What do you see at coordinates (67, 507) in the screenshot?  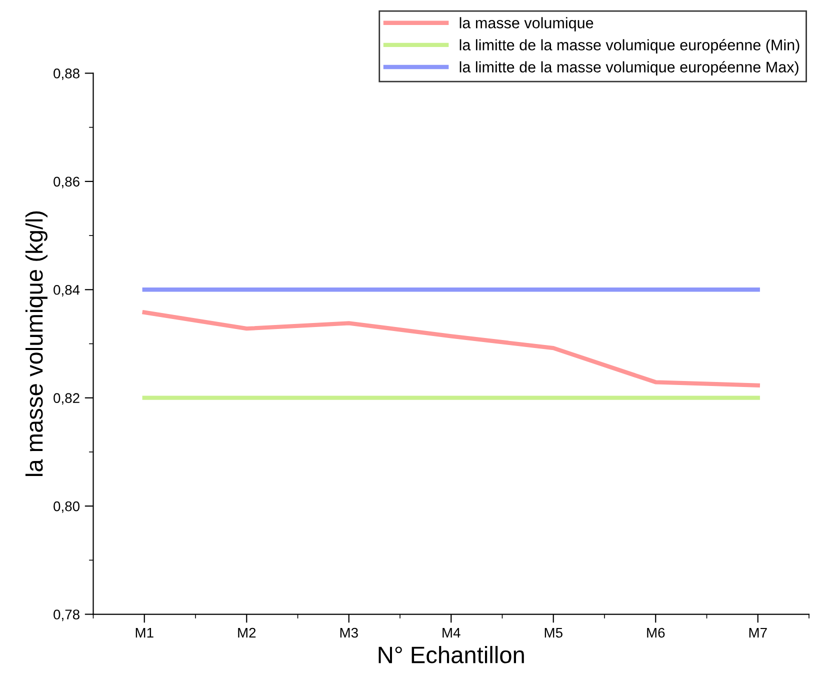 I see `y-tick-label: 0,80` at bounding box center [67, 507].